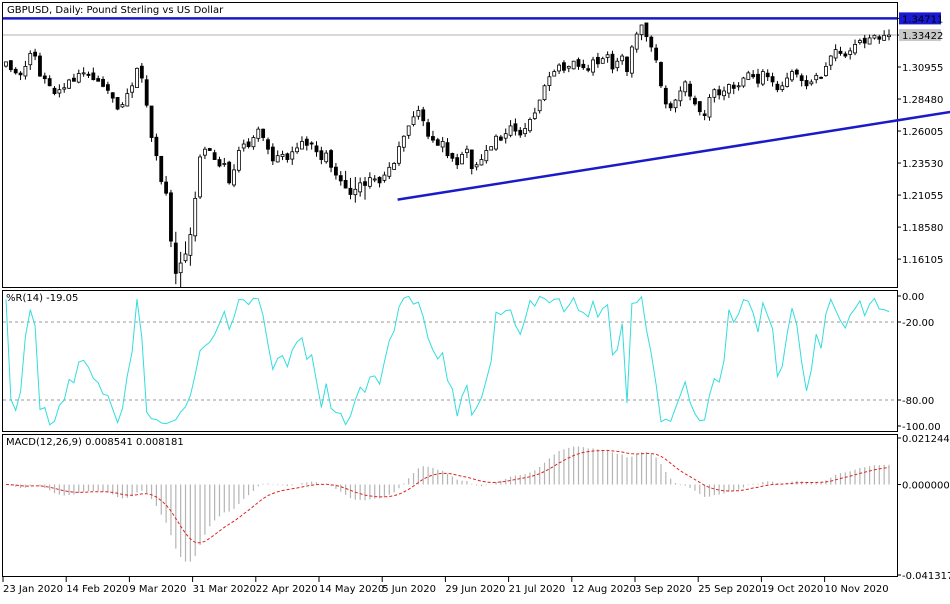 The height and width of the screenshot is (604, 950). I want to click on support-trendline, so click(673, 155).